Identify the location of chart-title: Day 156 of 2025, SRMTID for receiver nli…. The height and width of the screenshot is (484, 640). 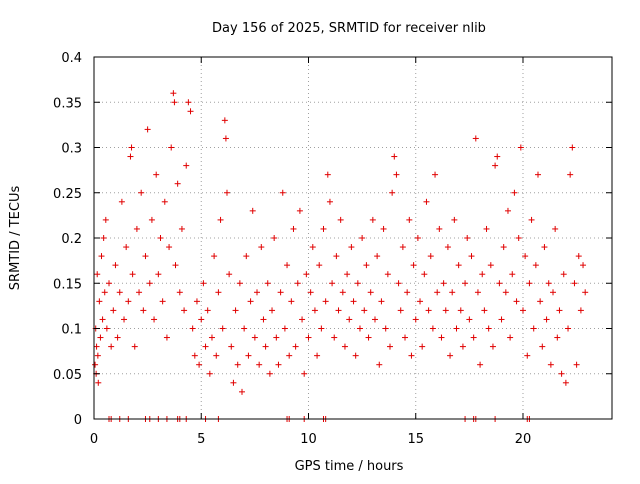
(349, 28).